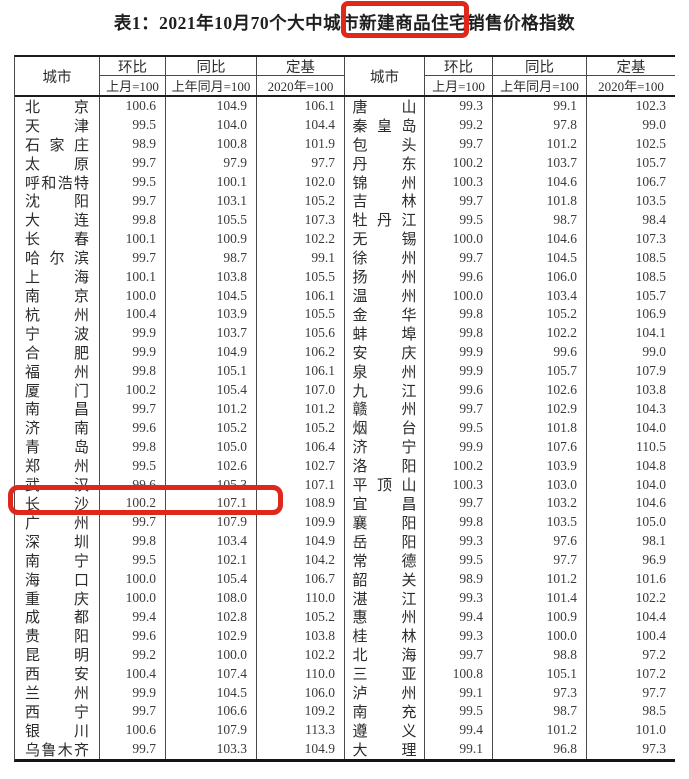 This screenshot has width=689, height=779. I want to click on value-cell: 106.0, so click(540, 277).